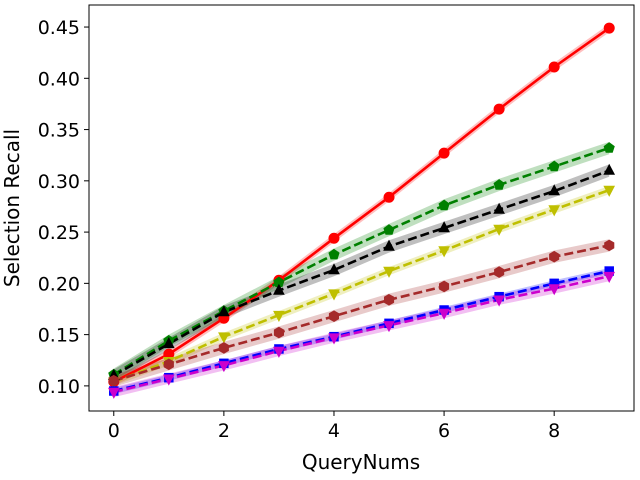  What do you see at coordinates (59, 28) in the screenshot?
I see `y-tick-label: 0.45` at bounding box center [59, 28].